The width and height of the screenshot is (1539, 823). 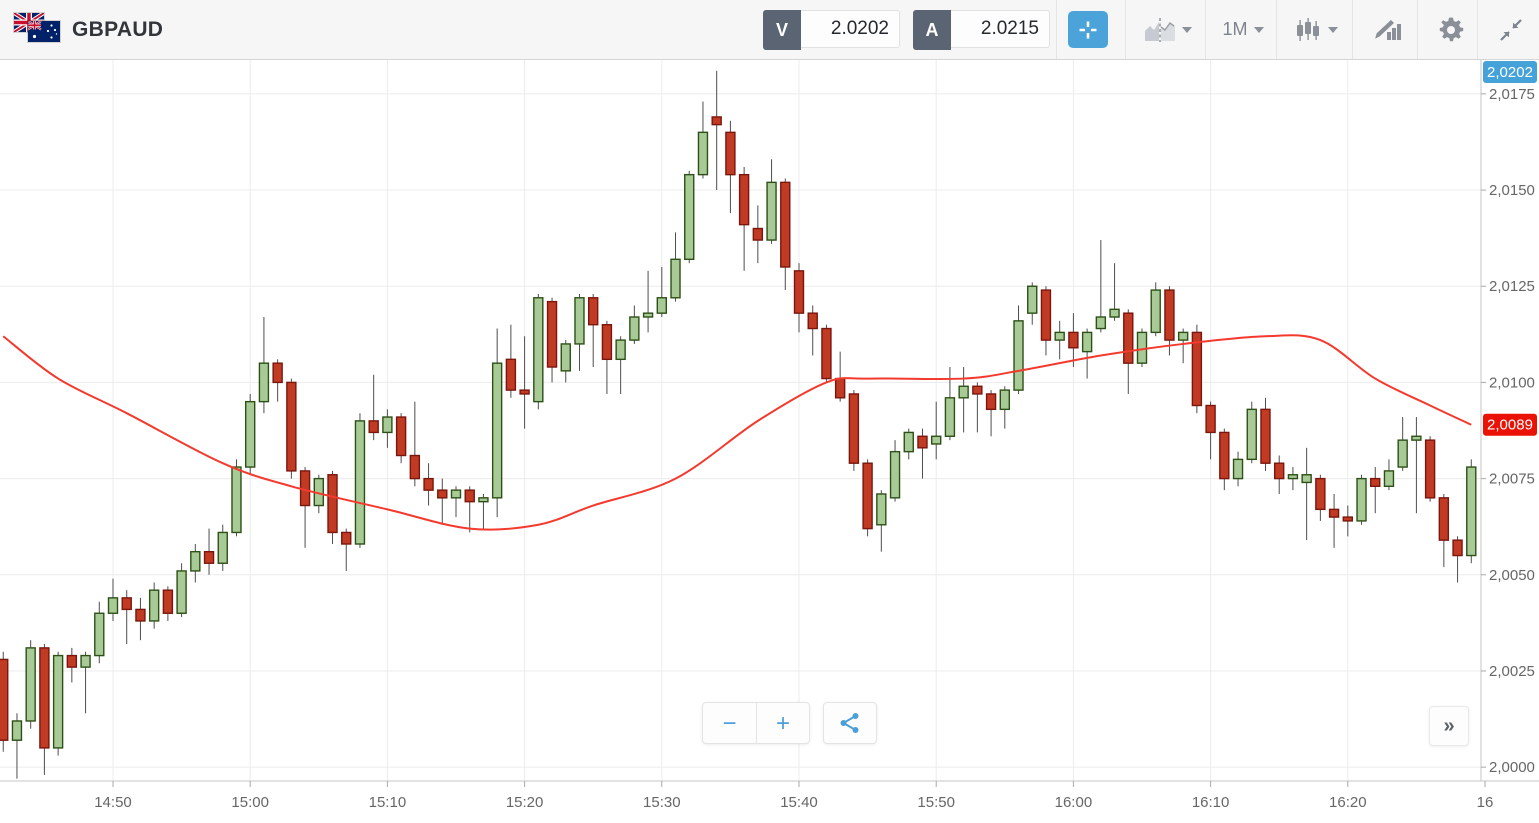 I want to click on time-tick-label: 16:00, so click(x=1074, y=802).